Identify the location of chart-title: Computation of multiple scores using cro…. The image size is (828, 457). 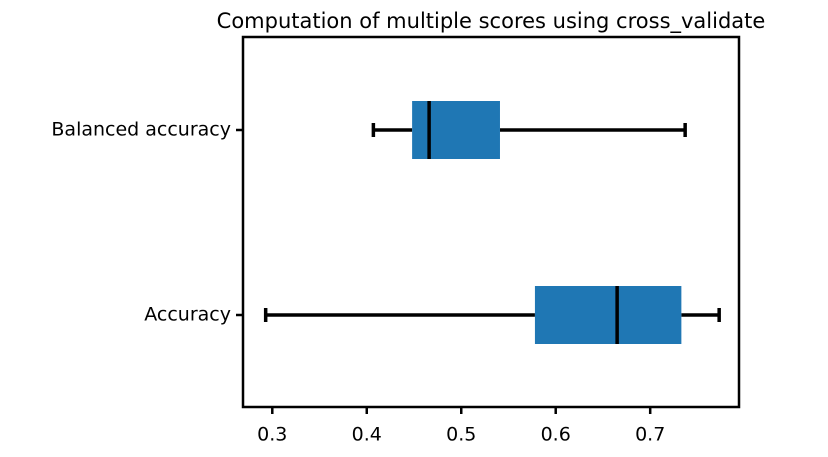
(491, 21).